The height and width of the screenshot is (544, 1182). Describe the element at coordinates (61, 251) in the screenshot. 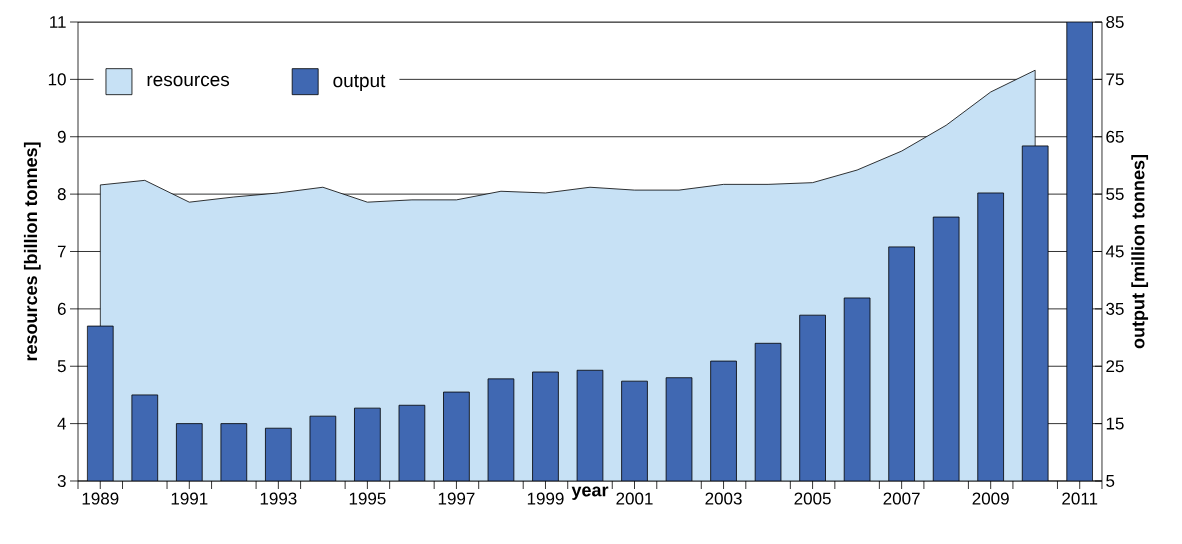

I see `y-tick-label: 7` at that location.